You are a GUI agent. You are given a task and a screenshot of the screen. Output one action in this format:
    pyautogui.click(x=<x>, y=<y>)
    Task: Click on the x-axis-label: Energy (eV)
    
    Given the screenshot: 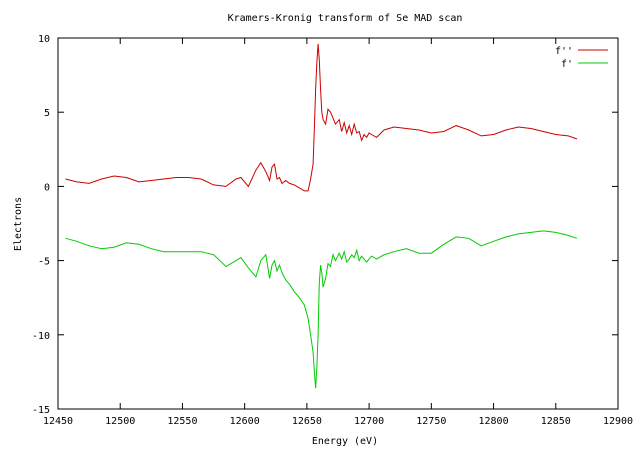 What is the action you would take?
    pyautogui.click(x=345, y=441)
    